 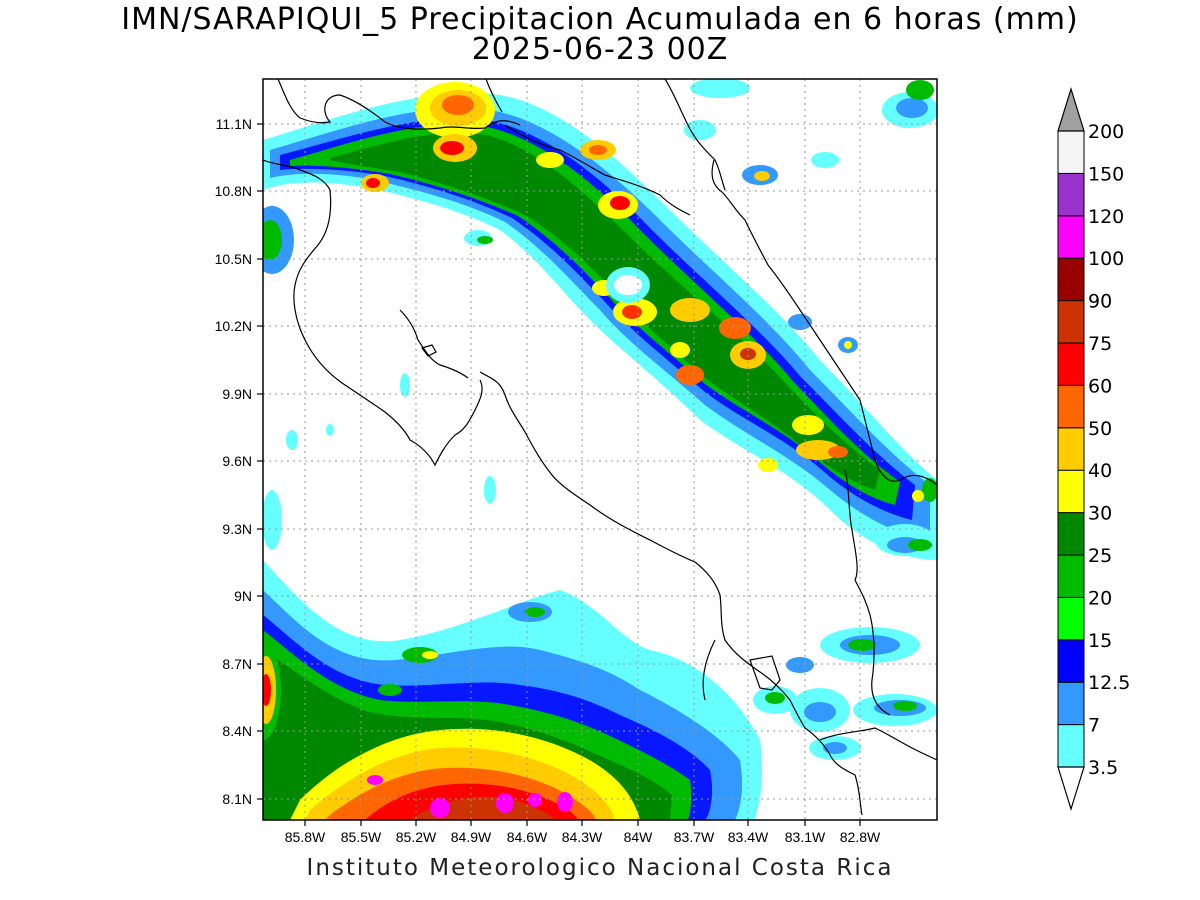 What do you see at coordinates (1100, 344) in the screenshot?
I see `colorbar-label: 75` at bounding box center [1100, 344].